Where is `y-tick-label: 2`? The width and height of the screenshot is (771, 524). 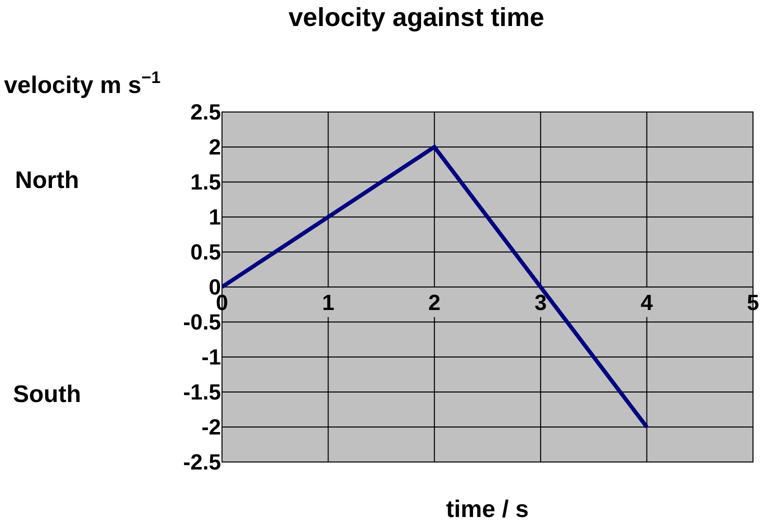 y-tick-label: 2 is located at coordinates (214, 147).